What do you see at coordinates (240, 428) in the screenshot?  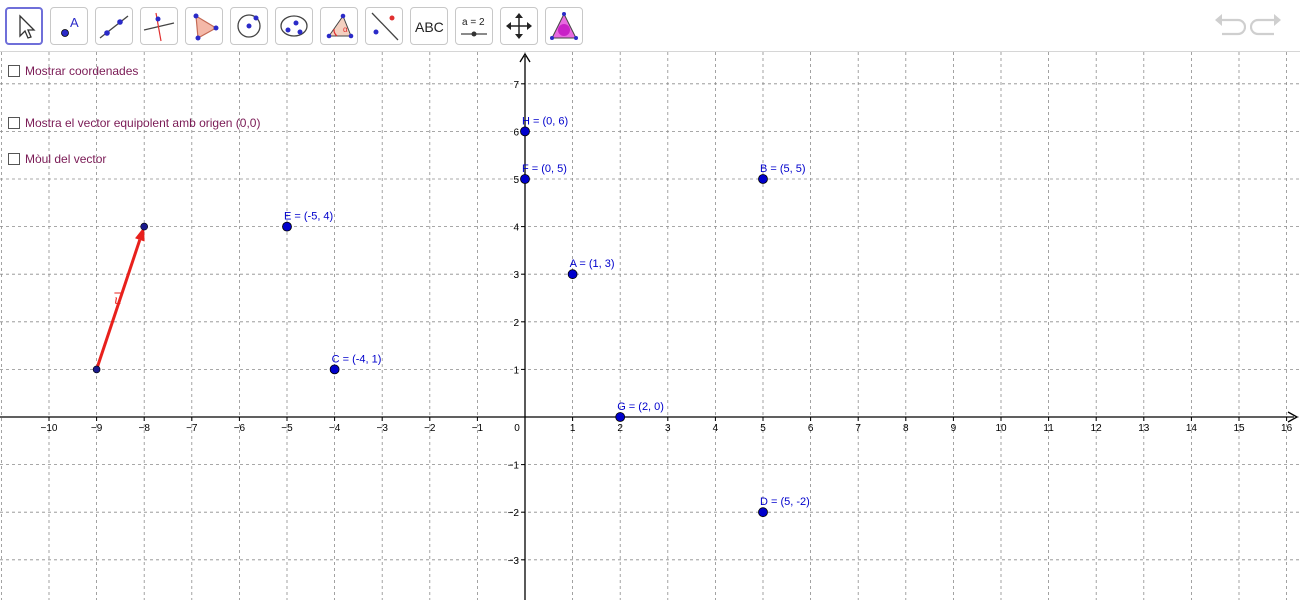 I see `x-tick-label: −6` at bounding box center [240, 428].